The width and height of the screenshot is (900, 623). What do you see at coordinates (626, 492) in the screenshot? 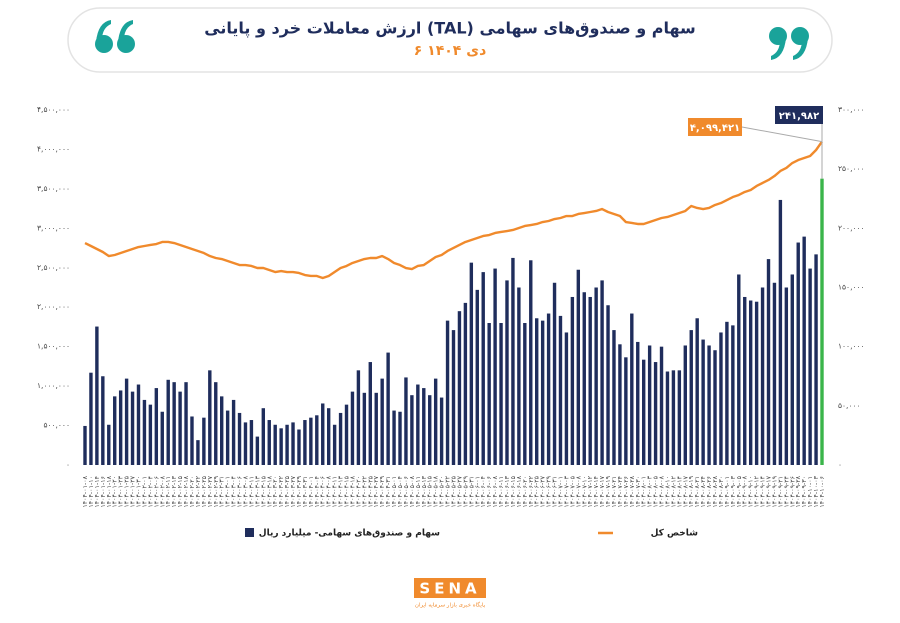
I see `x-tick-label: ۱۴۰۴-۰۷-۲۶` at bounding box center [626, 492].